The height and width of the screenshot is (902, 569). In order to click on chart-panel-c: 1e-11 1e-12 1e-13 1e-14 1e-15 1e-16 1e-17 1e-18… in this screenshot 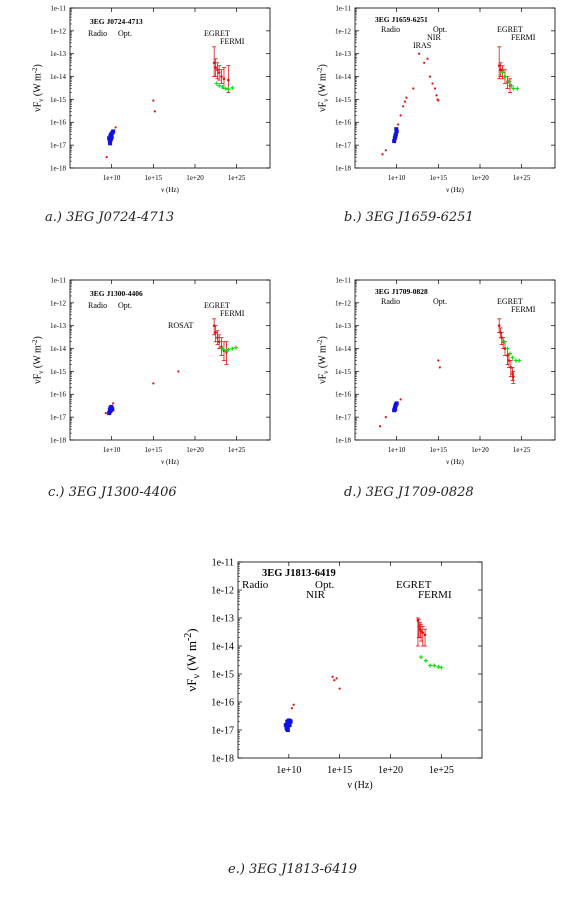, I will do `click(142, 372)`.